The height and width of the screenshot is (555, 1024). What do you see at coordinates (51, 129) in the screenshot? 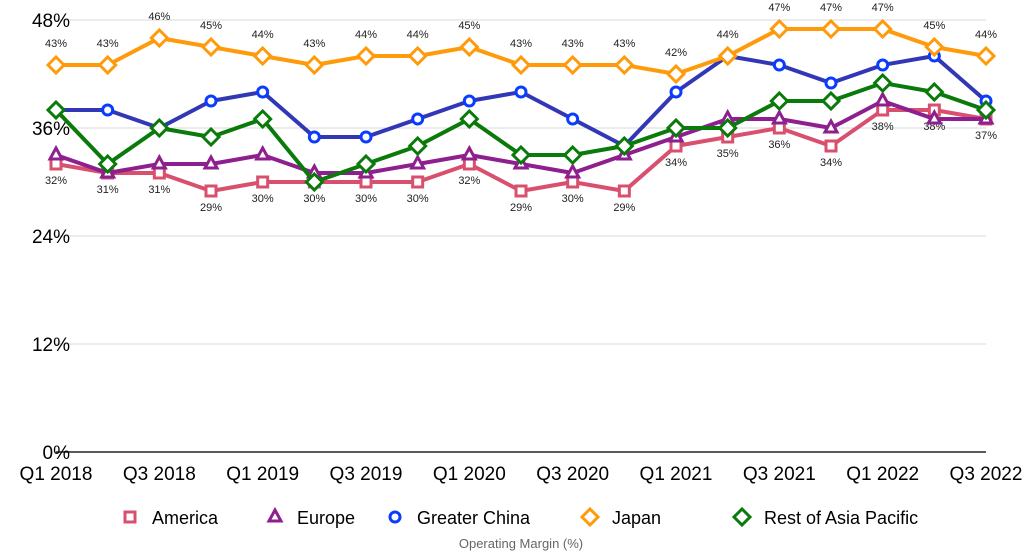
I see `y-tick-label: 36%` at bounding box center [51, 129].